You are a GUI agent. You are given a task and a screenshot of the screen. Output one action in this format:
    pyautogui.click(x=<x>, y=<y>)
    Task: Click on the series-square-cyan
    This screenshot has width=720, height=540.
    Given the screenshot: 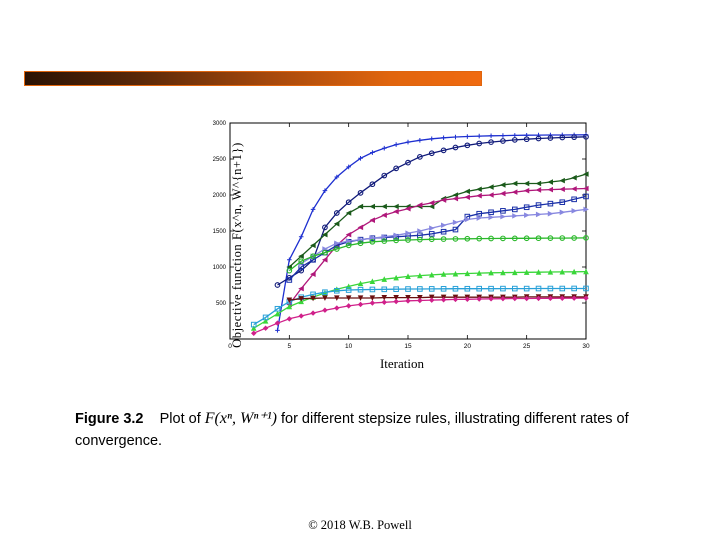 What is the action you would take?
    pyautogui.click(x=419, y=306)
    